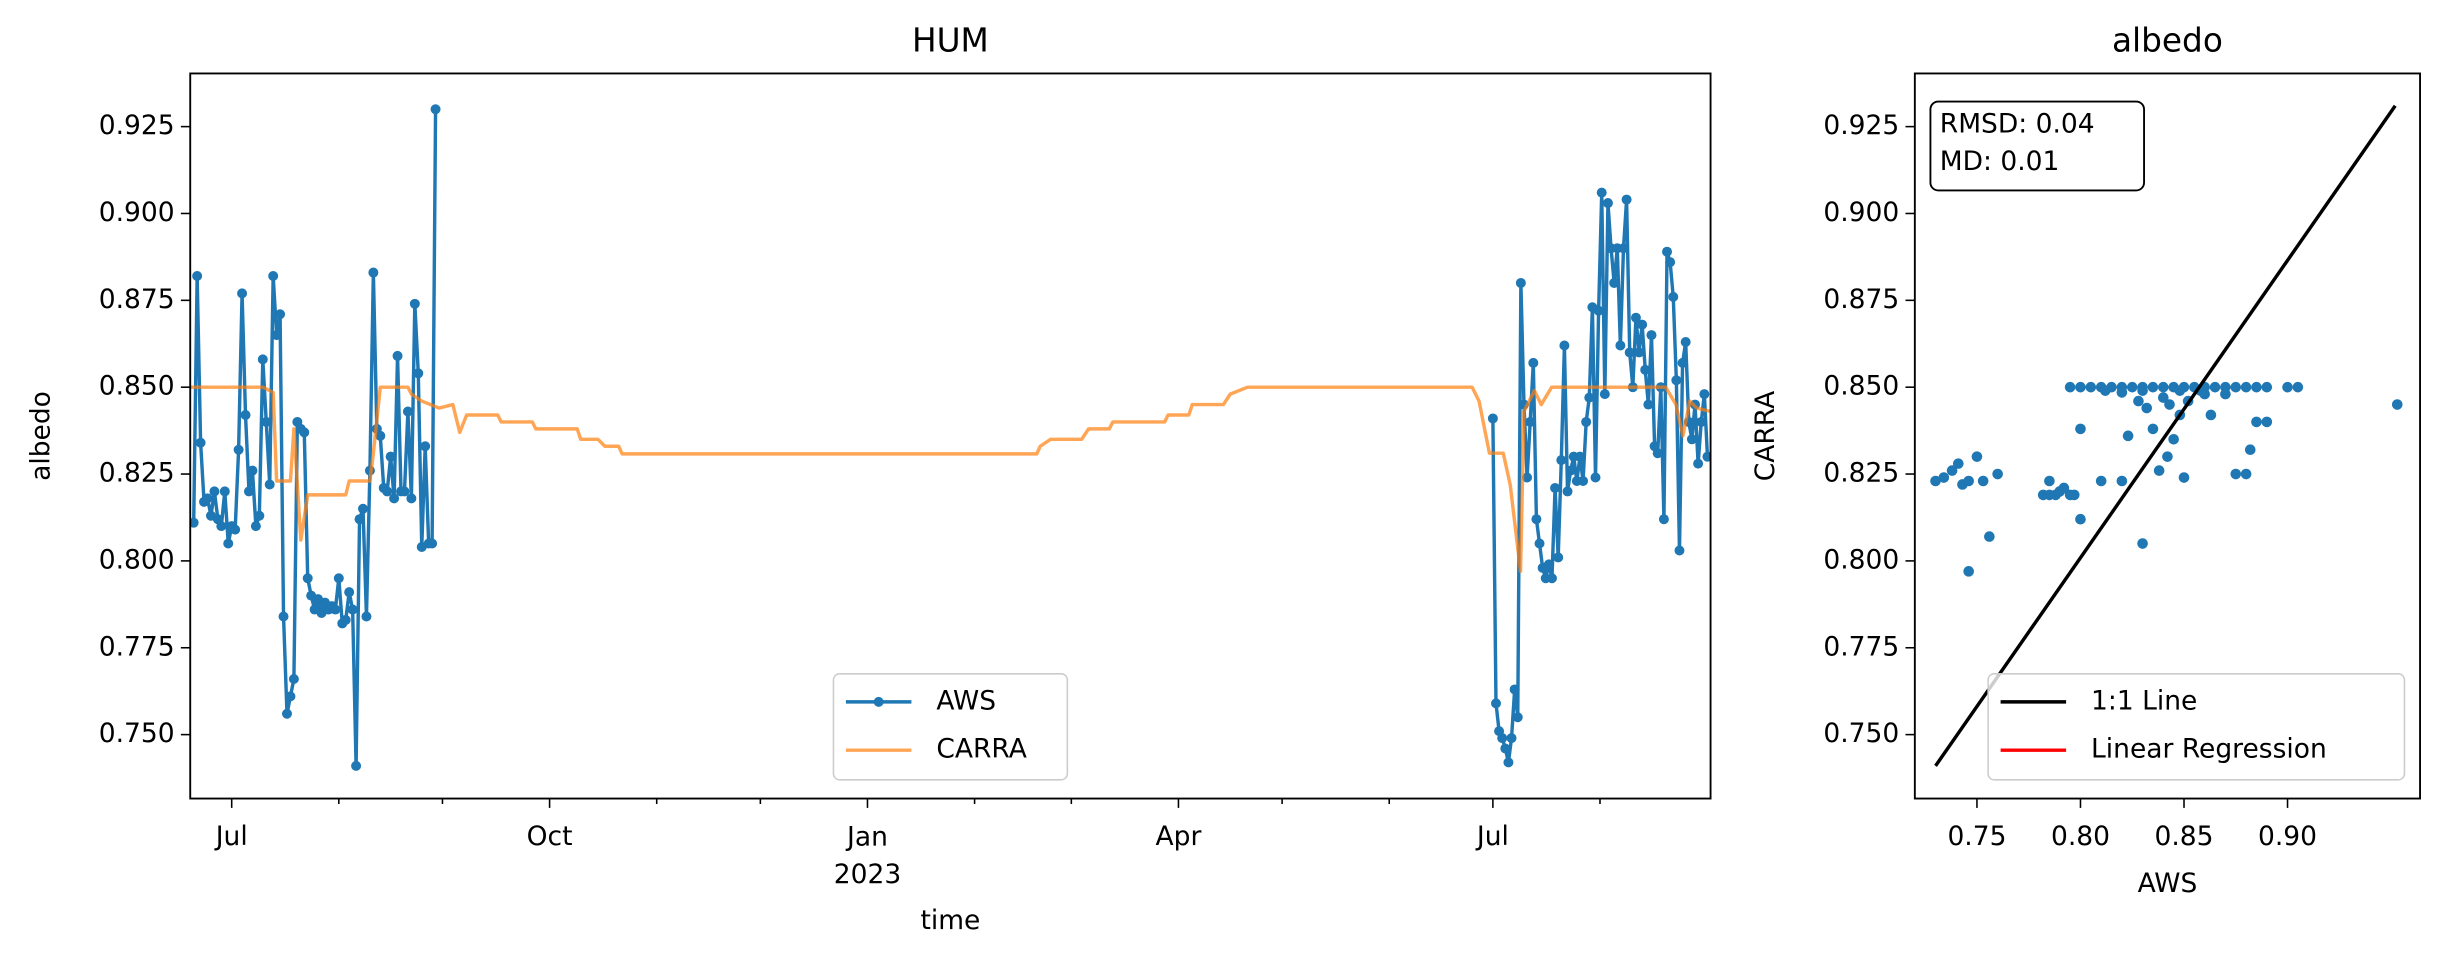  Describe the element at coordinates (2183, 836) in the screenshot. I see `x-tick-label: 0.85` at that location.